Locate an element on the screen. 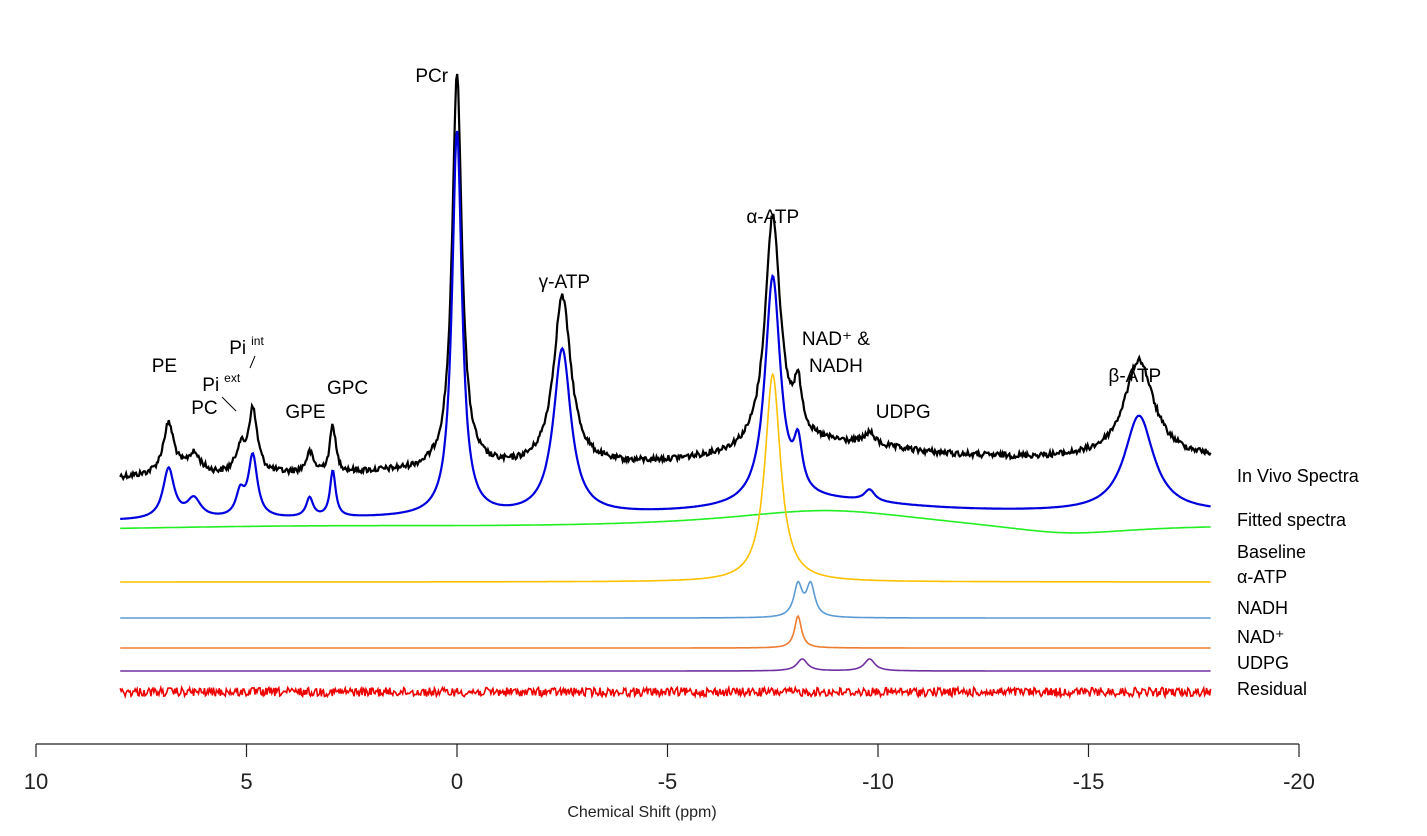 The width and height of the screenshot is (1427, 836). peak-label-gpc: GPC is located at coordinates (347, 388).